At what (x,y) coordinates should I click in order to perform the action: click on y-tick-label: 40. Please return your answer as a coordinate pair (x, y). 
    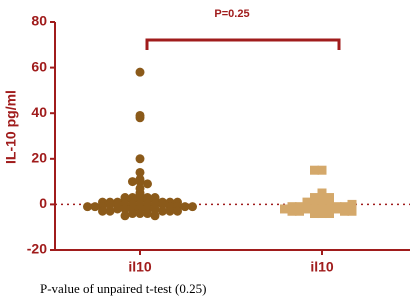
    Looking at the image, I should click on (39, 112).